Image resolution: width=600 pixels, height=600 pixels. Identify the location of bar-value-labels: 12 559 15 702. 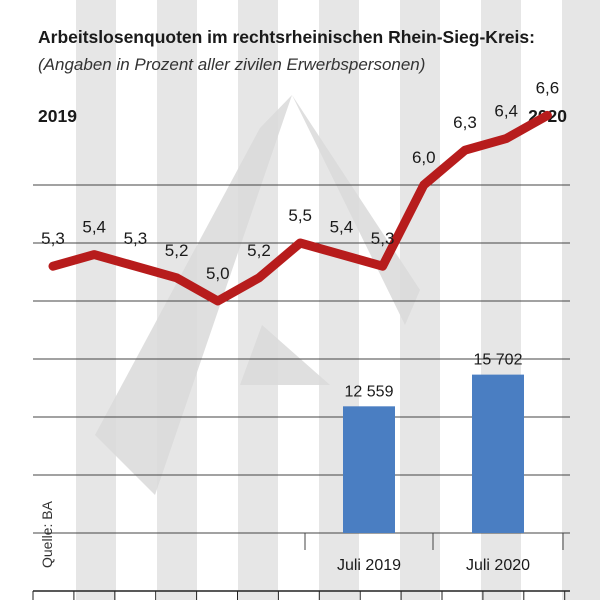
(434, 376).